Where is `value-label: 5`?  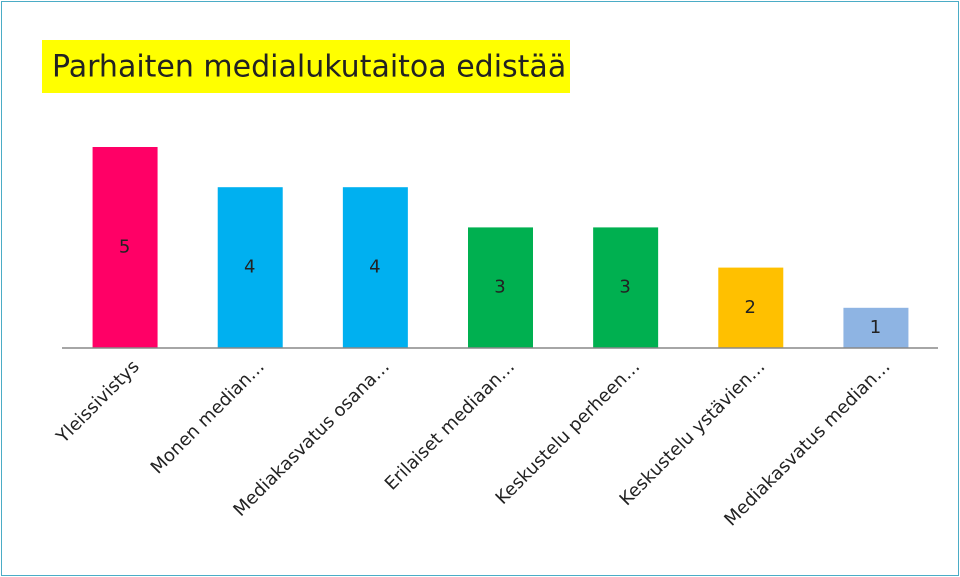 value-label: 5 is located at coordinates (124, 247).